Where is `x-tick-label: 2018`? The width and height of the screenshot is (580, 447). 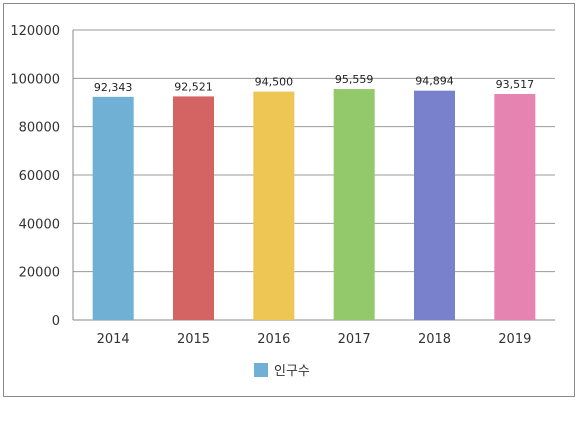
x-tick-label: 2018 is located at coordinates (434, 339).